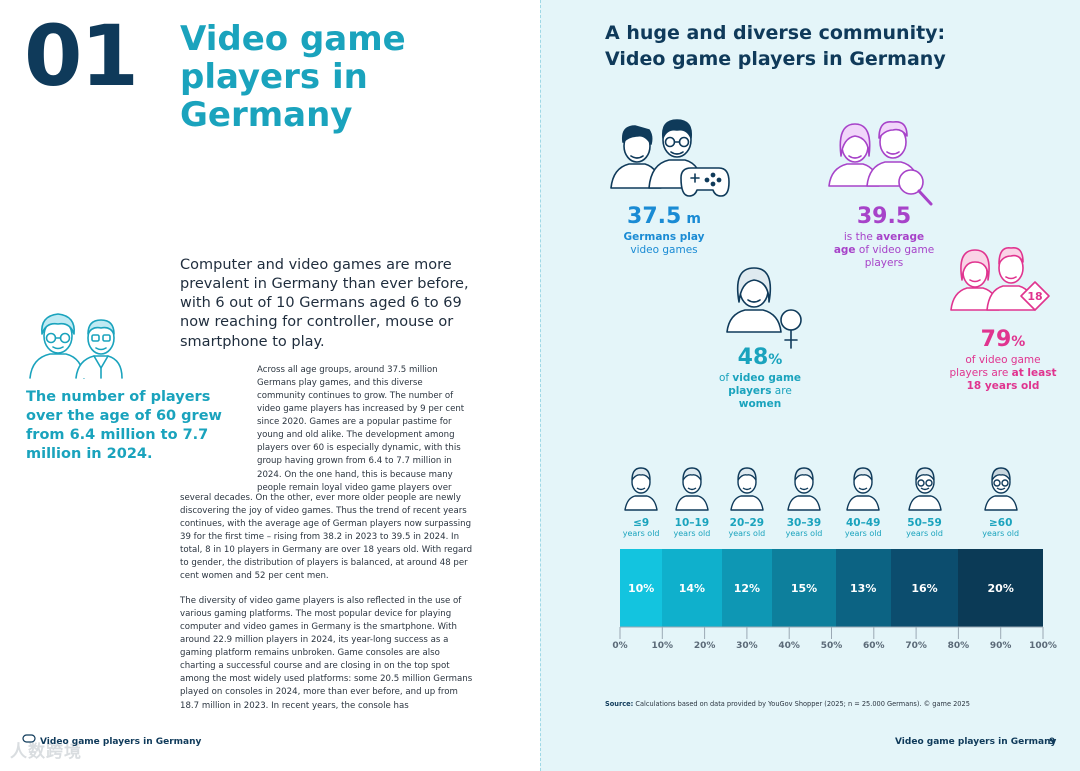 The height and width of the screenshot is (771, 1080). I want to click on axis-tick-label: 90%, so click(1000, 646).